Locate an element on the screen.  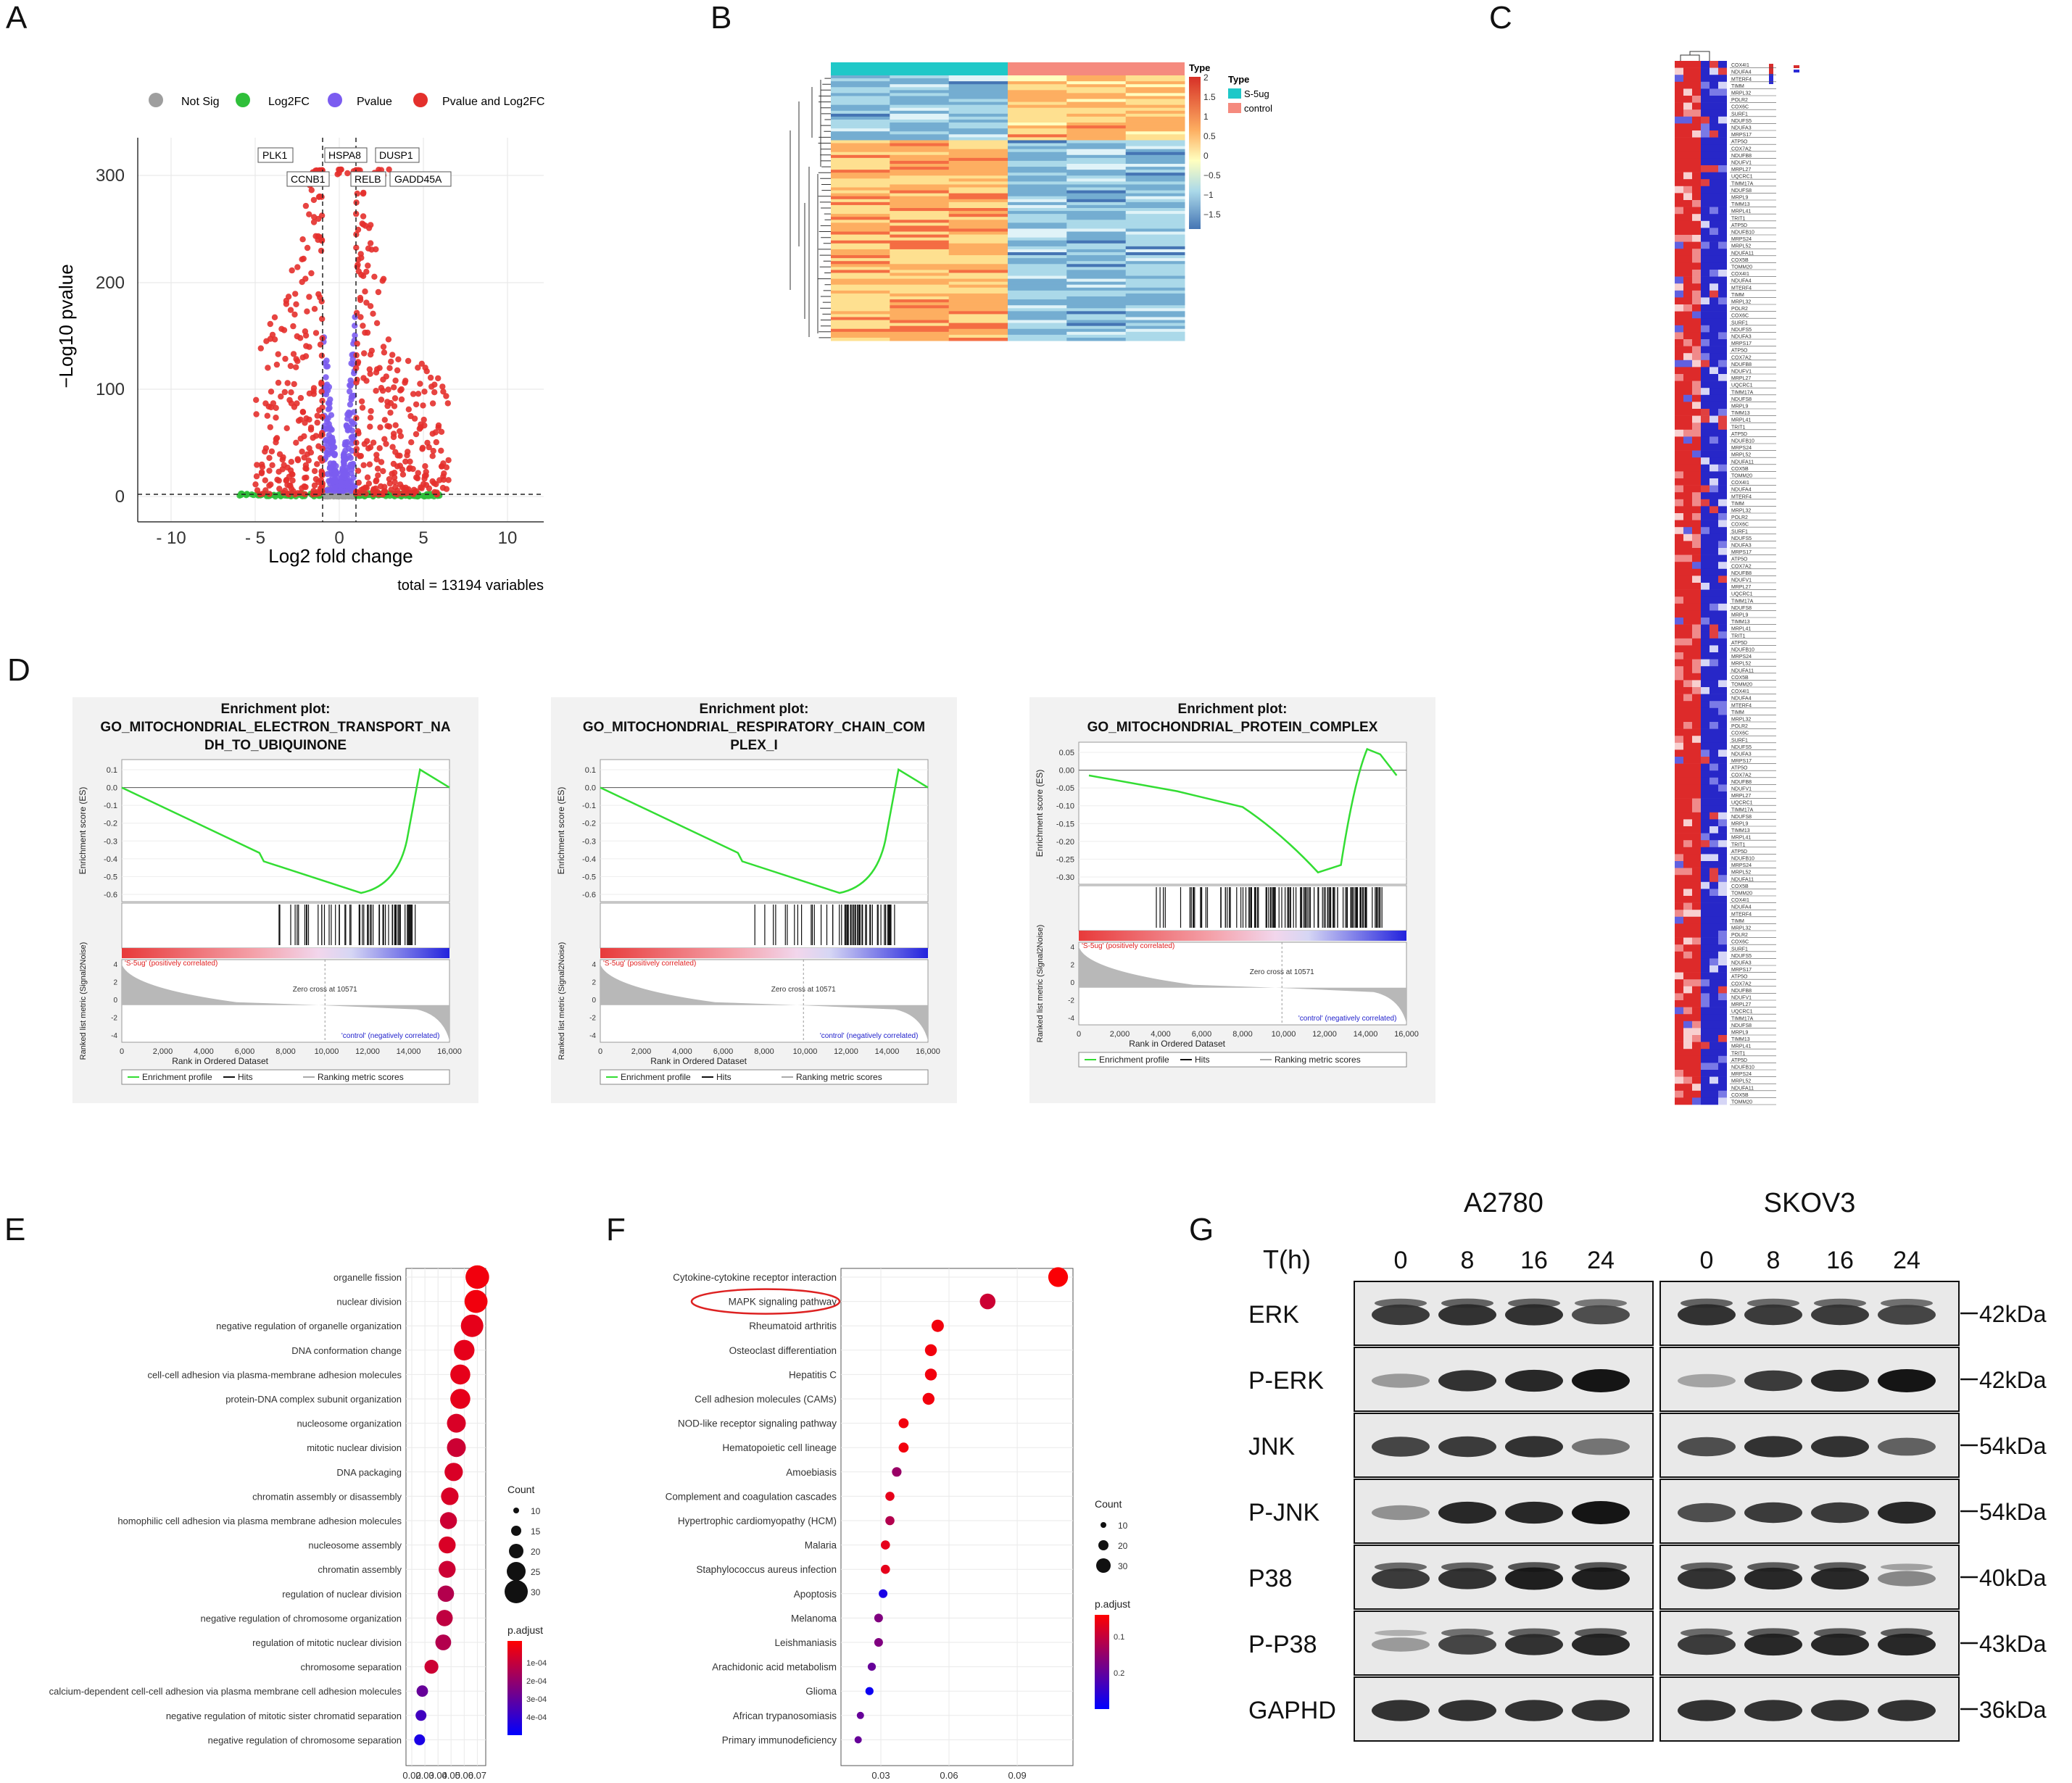
heatmap-c-gene-label: COX6C is located at coordinates (1740, 943).